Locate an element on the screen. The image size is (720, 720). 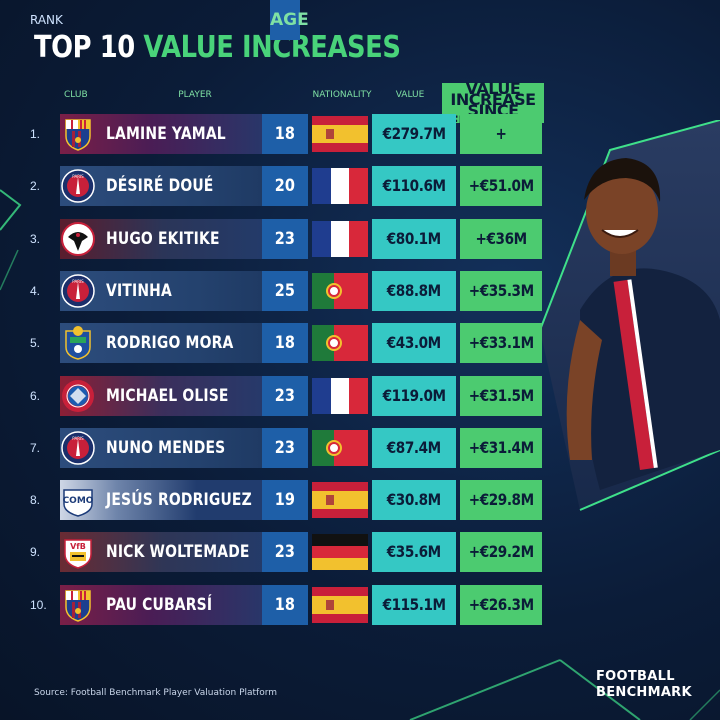
increase-cell: +€29.8M is located at coordinates (501, 500).